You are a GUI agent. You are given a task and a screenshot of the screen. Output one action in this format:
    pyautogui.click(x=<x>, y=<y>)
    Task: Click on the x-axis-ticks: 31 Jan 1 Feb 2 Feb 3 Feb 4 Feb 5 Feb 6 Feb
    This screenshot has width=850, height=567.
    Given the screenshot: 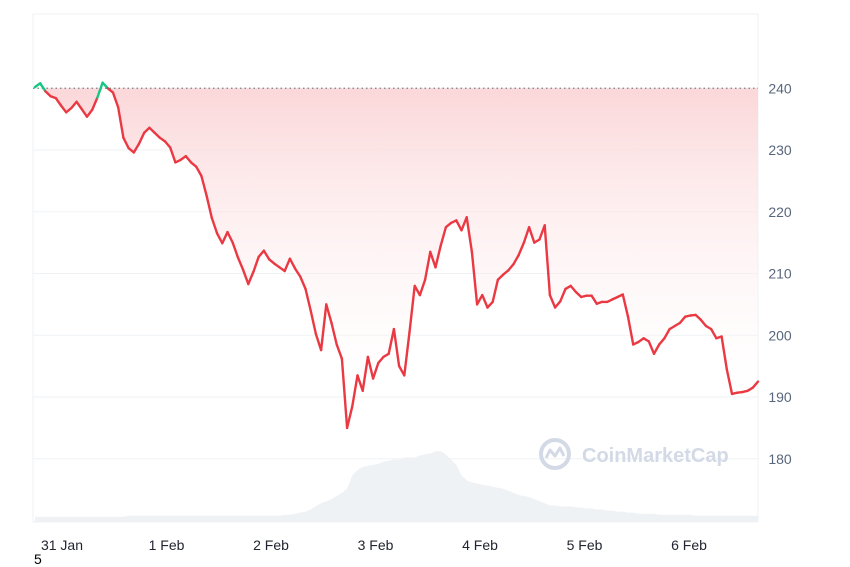 What is the action you would take?
    pyautogui.click(x=374, y=545)
    